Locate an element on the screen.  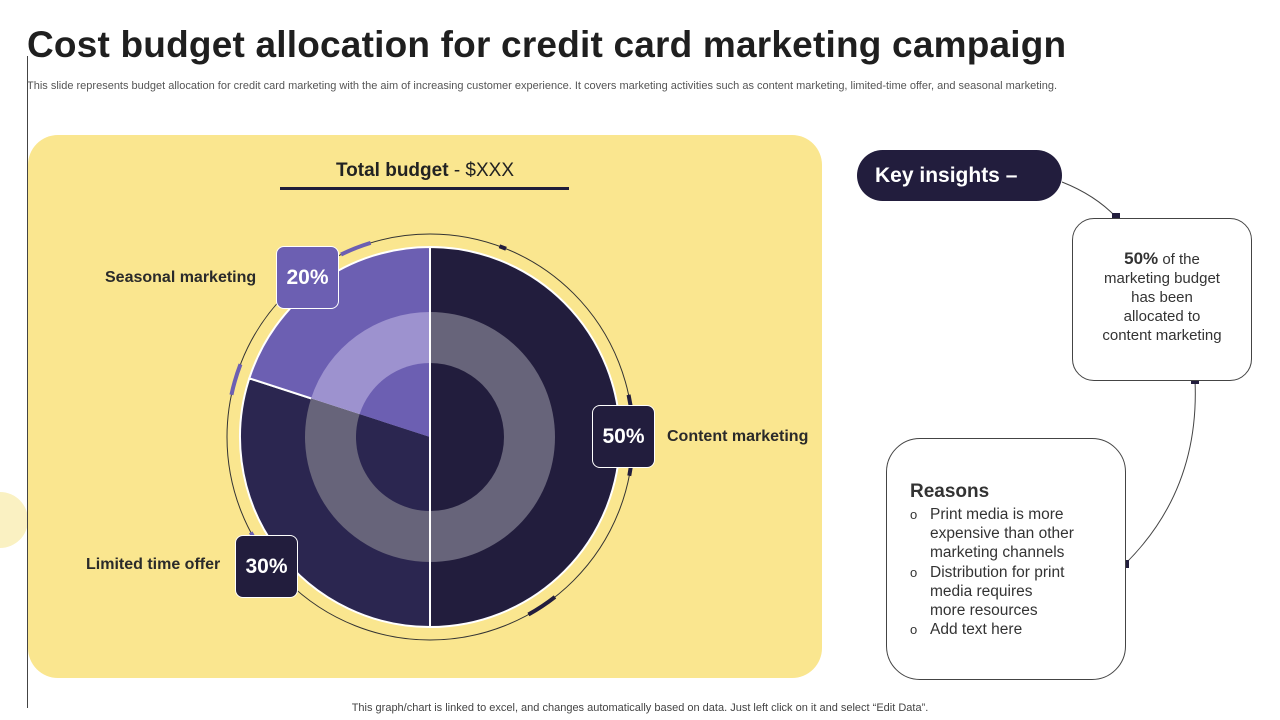
reason-line: Add text here is located at coordinates (976, 630).